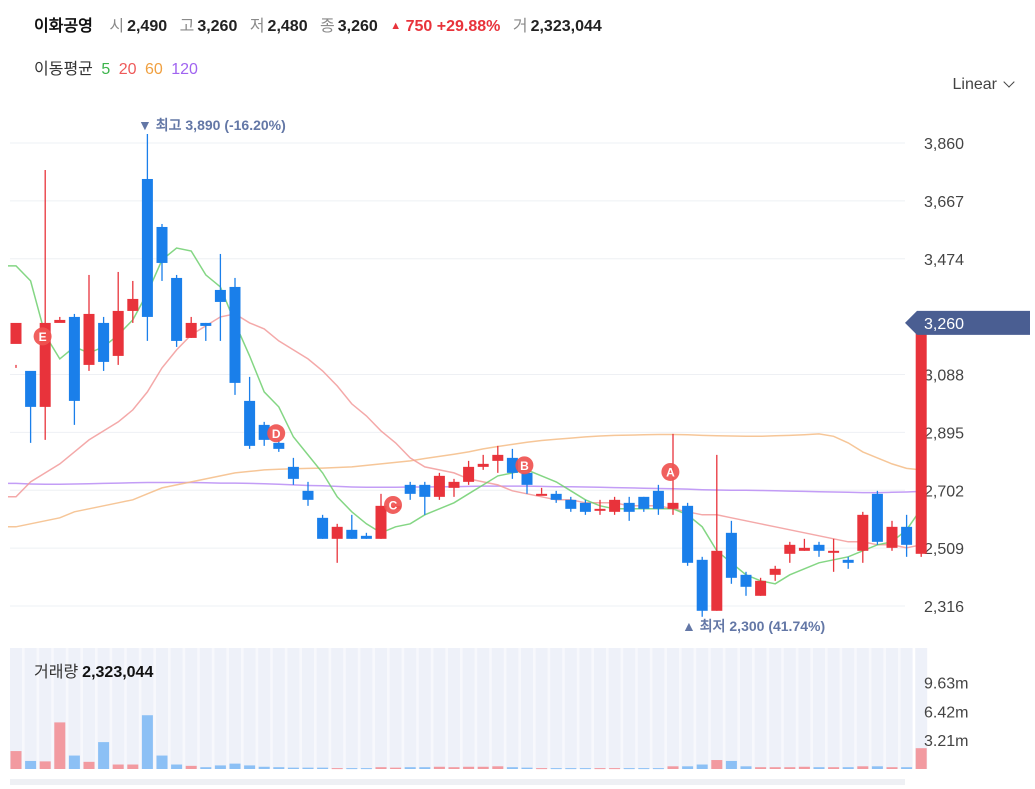 This screenshot has height=789, width=1035. What do you see at coordinates (944, 607) in the screenshot?
I see `y-tick-label: 2,316` at bounding box center [944, 607].